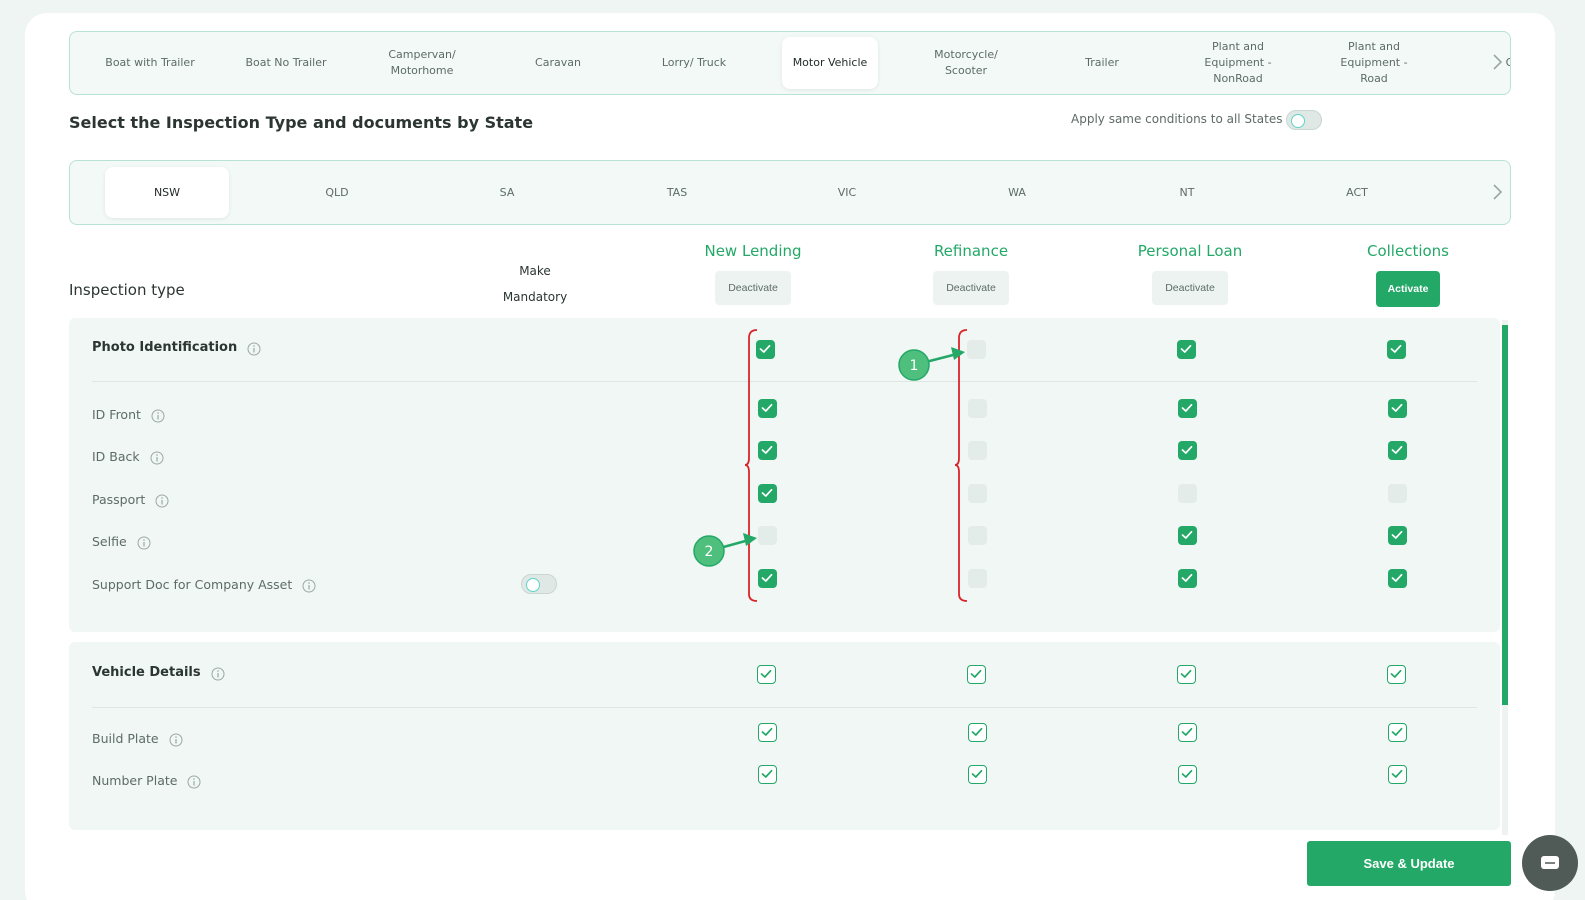 This screenshot has width=1585, height=900. I want to click on state-tab: TAS, so click(677, 192).